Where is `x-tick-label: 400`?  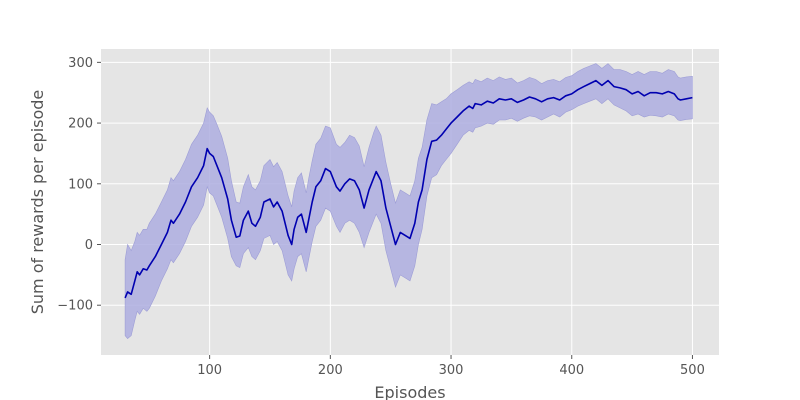 x-tick-label: 400 is located at coordinates (571, 370).